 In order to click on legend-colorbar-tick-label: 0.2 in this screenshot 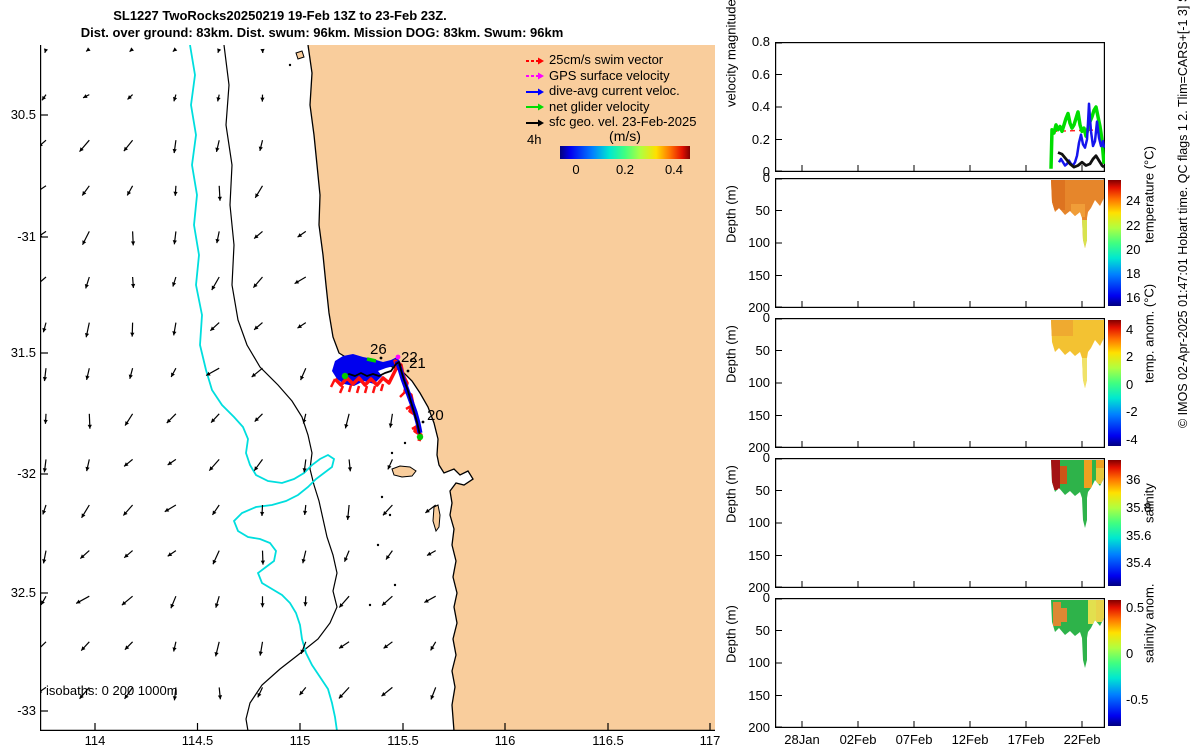, I will do `click(625, 169)`.